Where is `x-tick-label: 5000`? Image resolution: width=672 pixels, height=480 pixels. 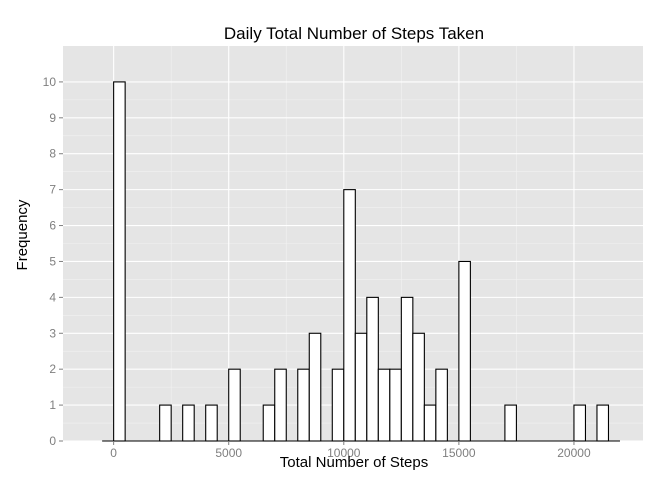 x-tick-label: 5000 is located at coordinates (228, 453).